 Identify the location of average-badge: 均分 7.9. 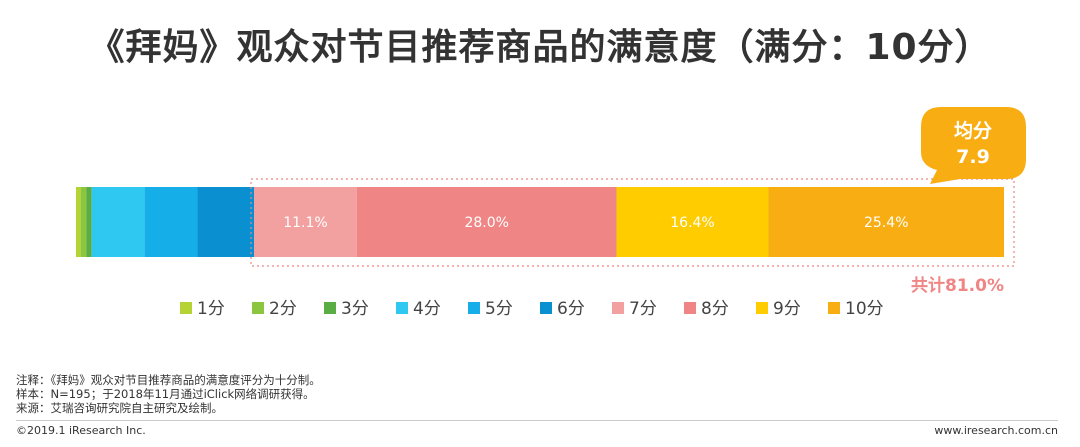
(973, 145).